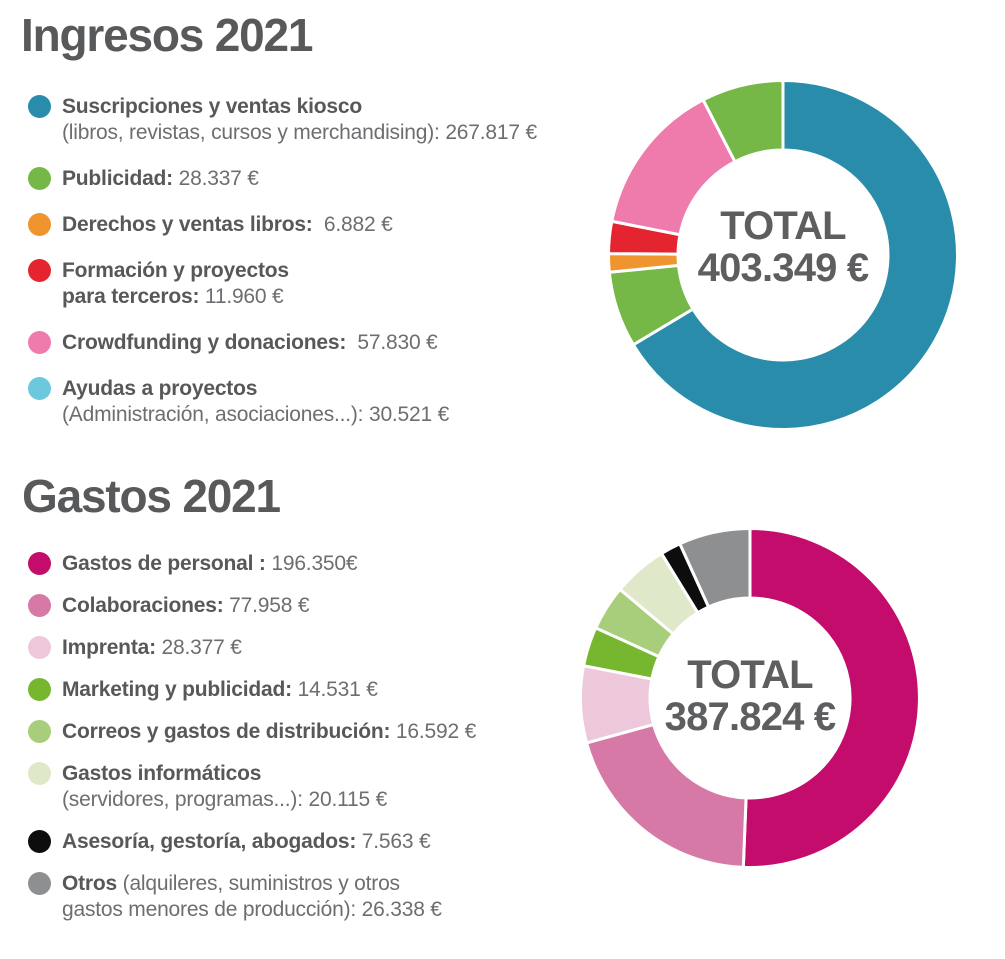 This screenshot has height=959, width=1005. Describe the element at coordinates (795, 255) in the screenshot. I see `donut-segment-suscripciones-y-ventas-kiosco-libros-rev` at that location.